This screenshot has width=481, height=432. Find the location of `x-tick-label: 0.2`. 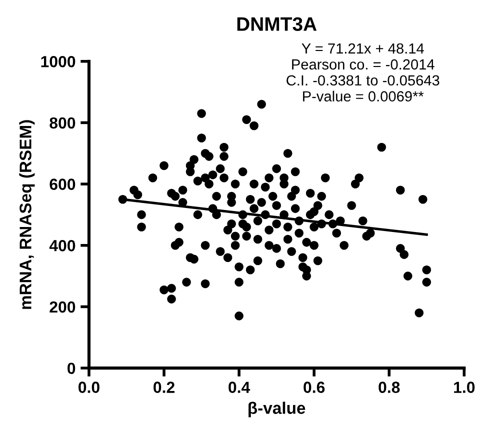

x-tick-label: 0.2 is located at coordinates (164, 387).